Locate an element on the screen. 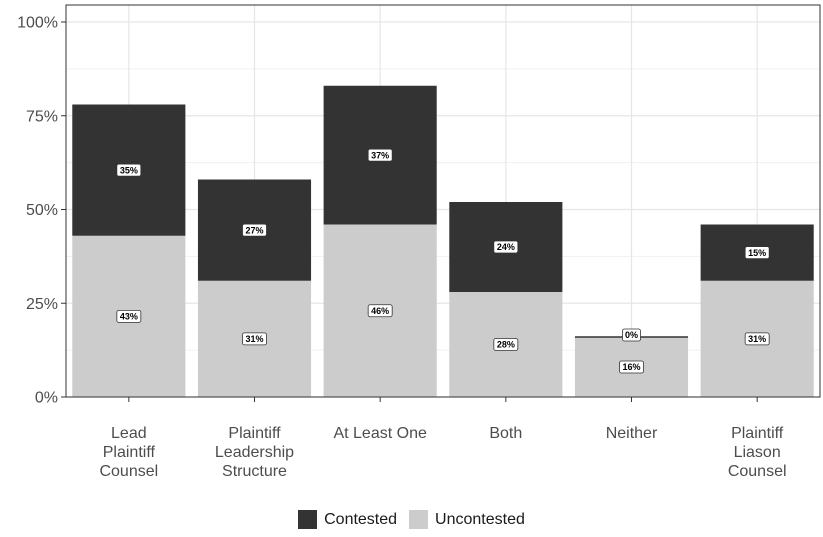 This screenshot has height=537, width=823. data-label-contested-2: 37% is located at coordinates (380, 155).